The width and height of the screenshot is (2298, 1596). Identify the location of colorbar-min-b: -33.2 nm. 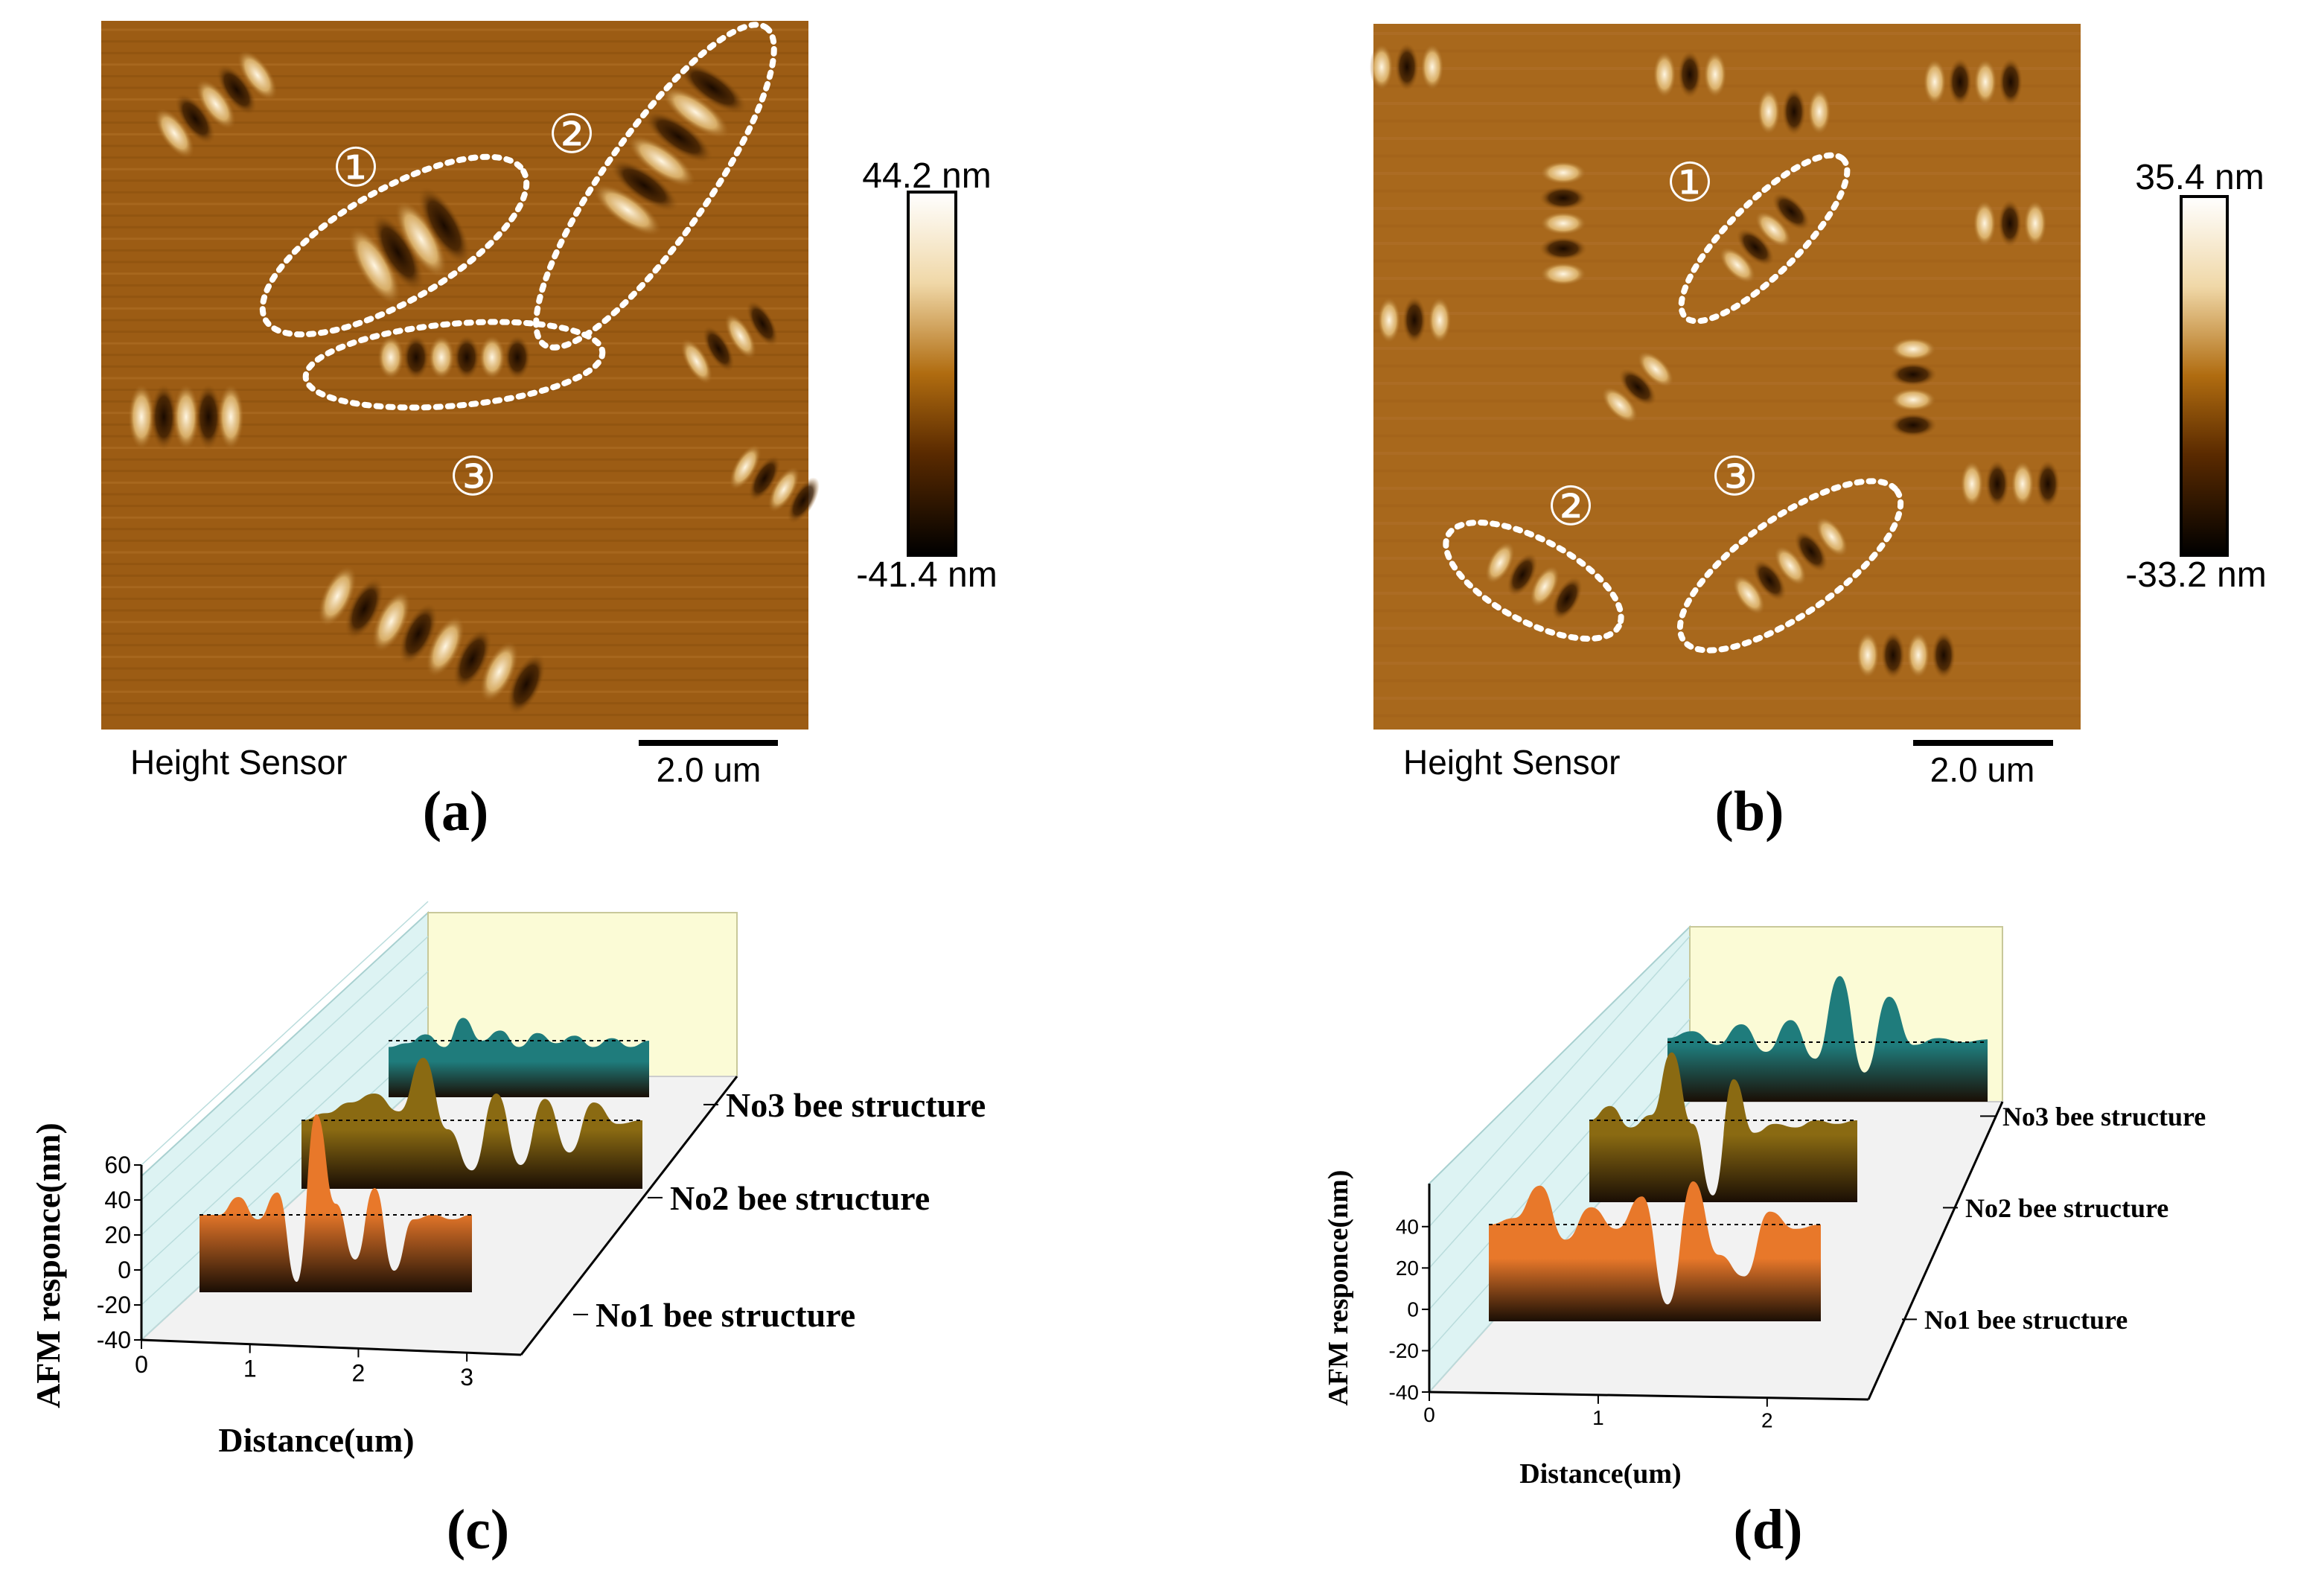
(2195, 575).